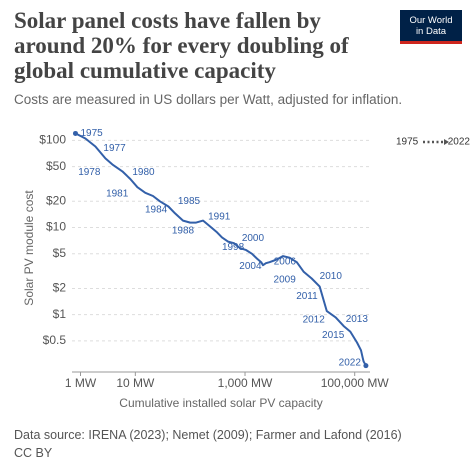 Image resolution: width=474 pixels, height=474 pixels. What do you see at coordinates (117, 194) in the screenshot?
I see `point-label: 1981` at bounding box center [117, 194].